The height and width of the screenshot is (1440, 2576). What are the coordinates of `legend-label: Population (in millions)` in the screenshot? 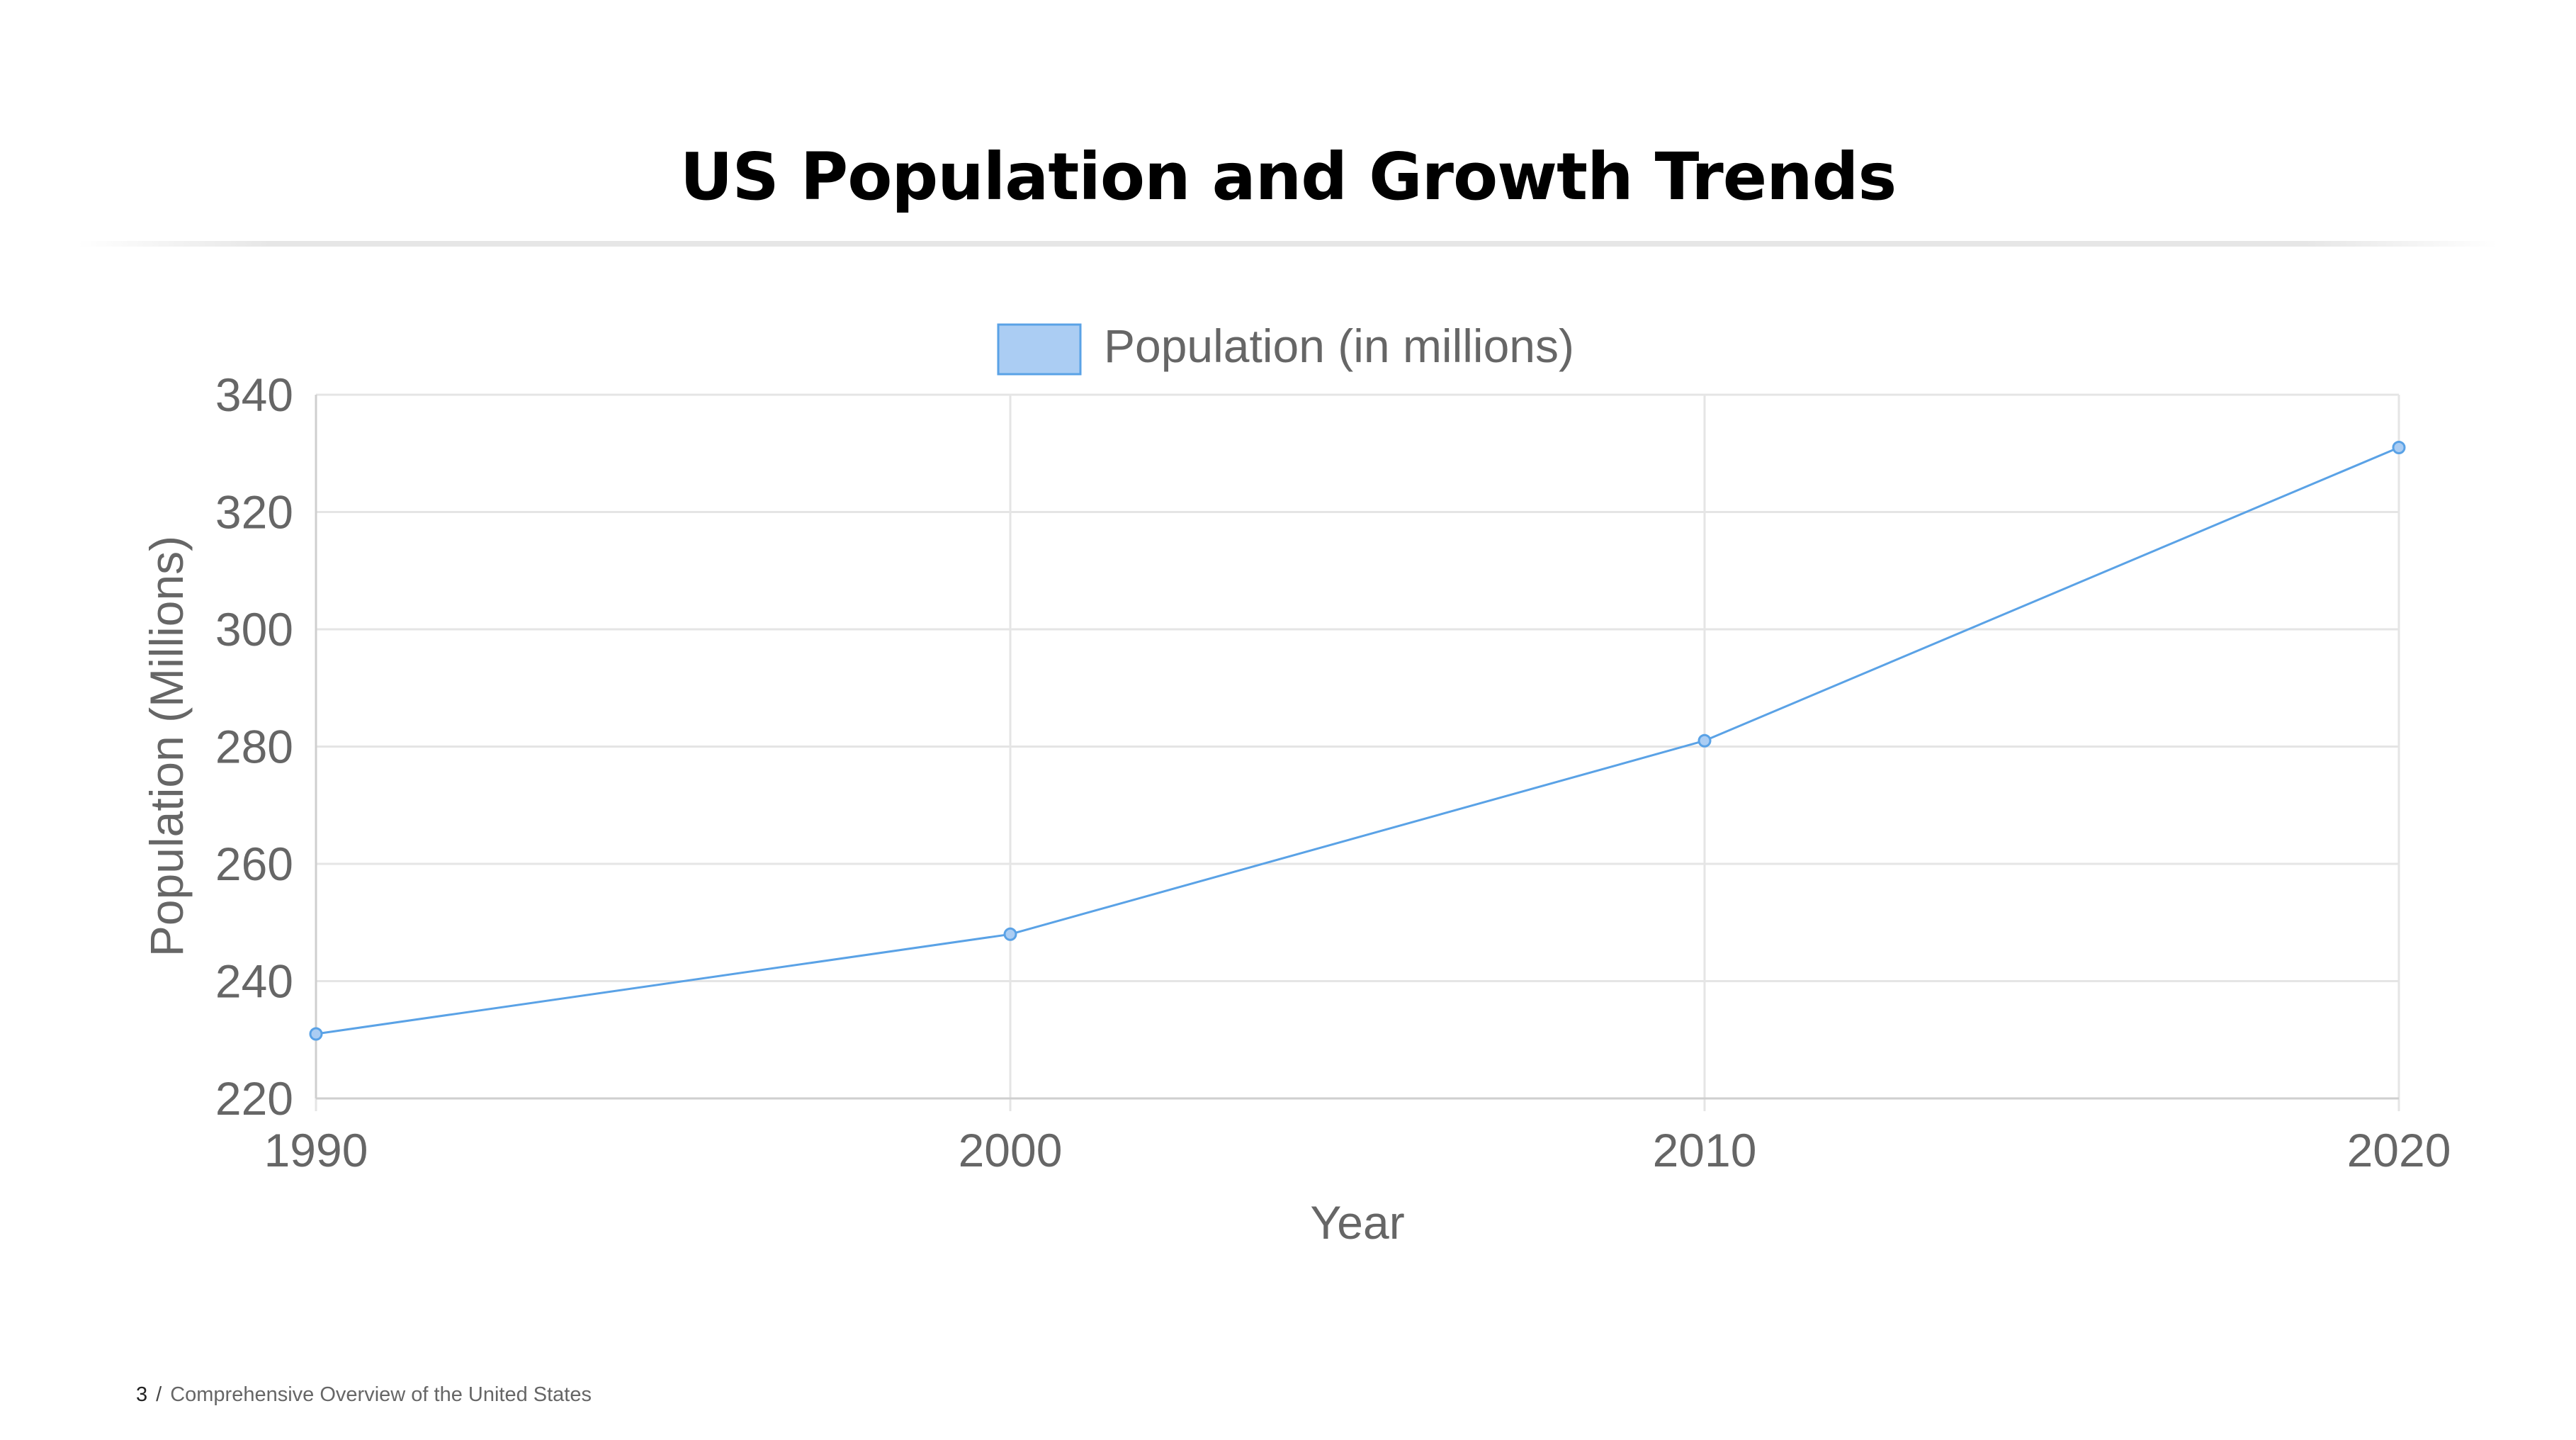 It's located at (1339, 346).